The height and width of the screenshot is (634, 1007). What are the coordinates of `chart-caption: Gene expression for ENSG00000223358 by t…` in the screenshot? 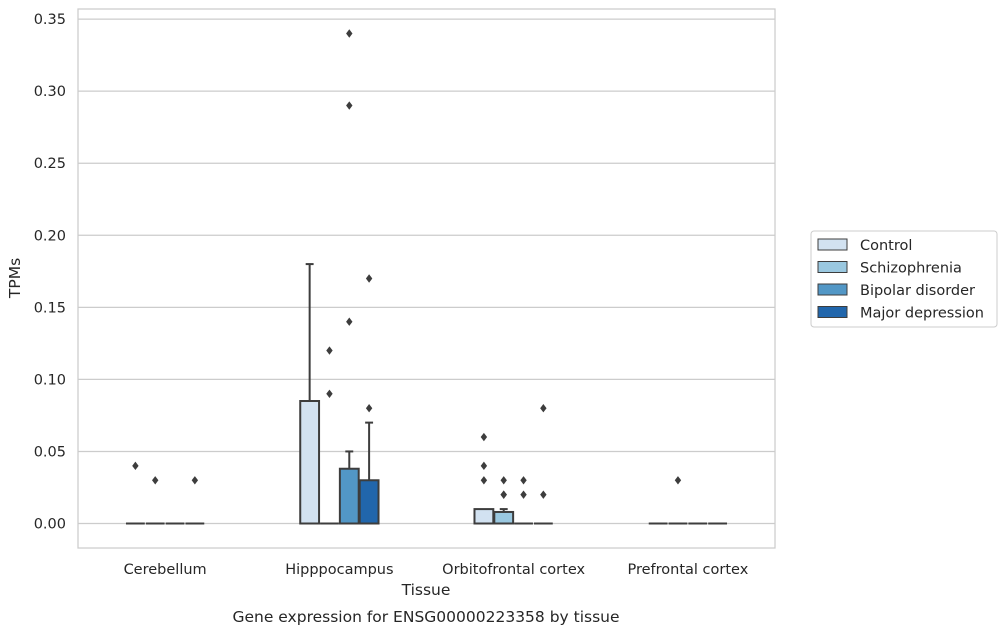 It's located at (425, 617).